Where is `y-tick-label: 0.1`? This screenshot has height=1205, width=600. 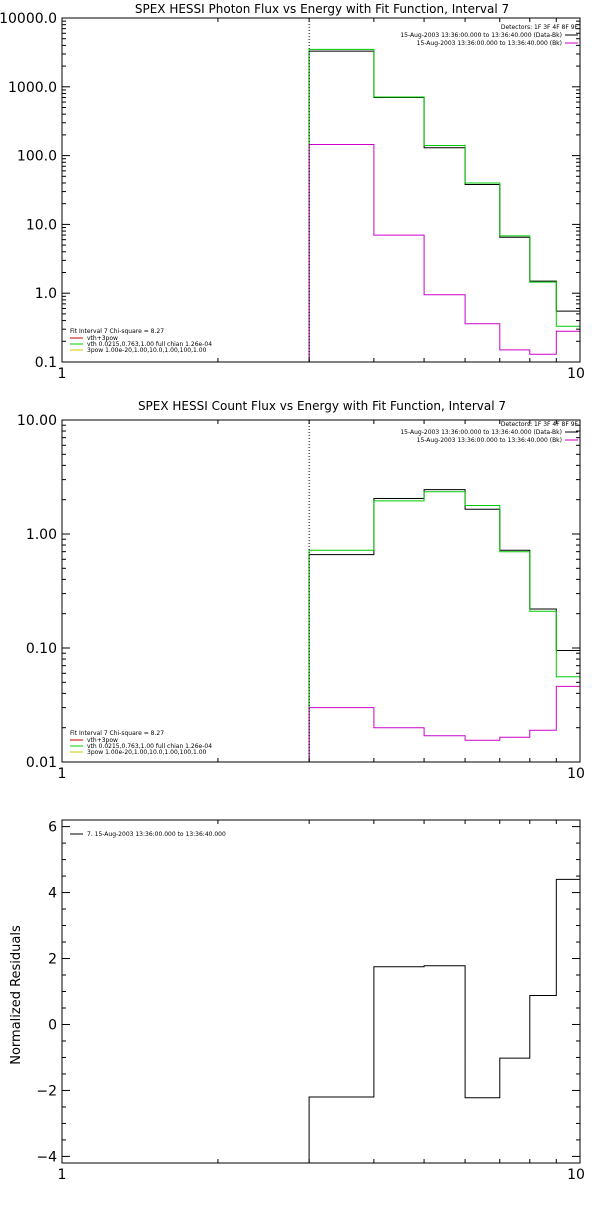 y-tick-label: 0.1 is located at coordinates (46, 363).